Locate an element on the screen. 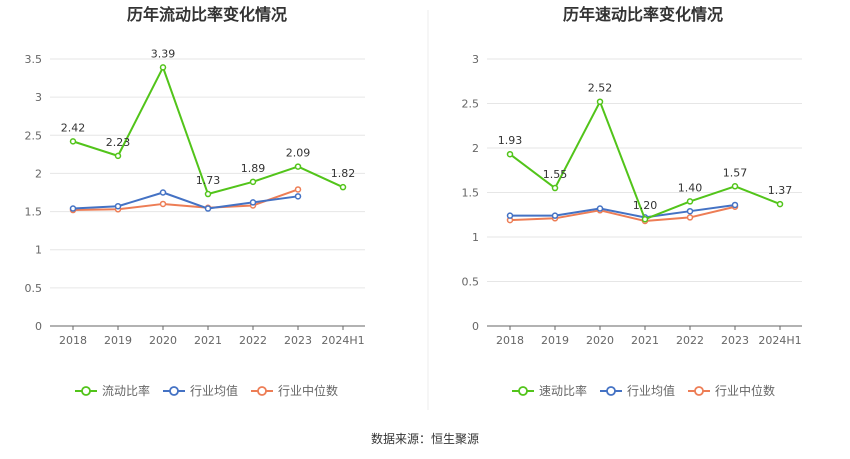 This screenshot has width=850, height=459. legend-label: 速动比率 is located at coordinates (563, 390).